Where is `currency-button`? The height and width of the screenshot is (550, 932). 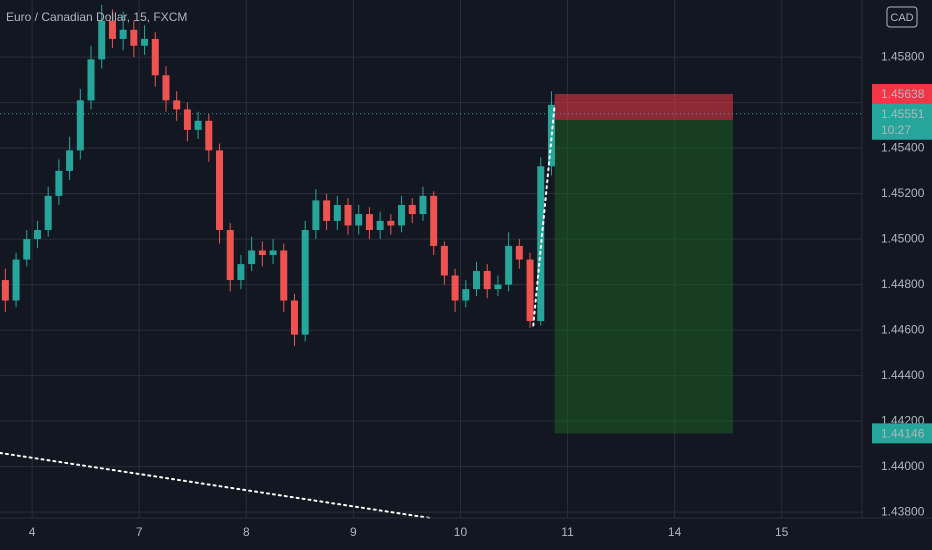
currency-button is located at coordinates (902, 17).